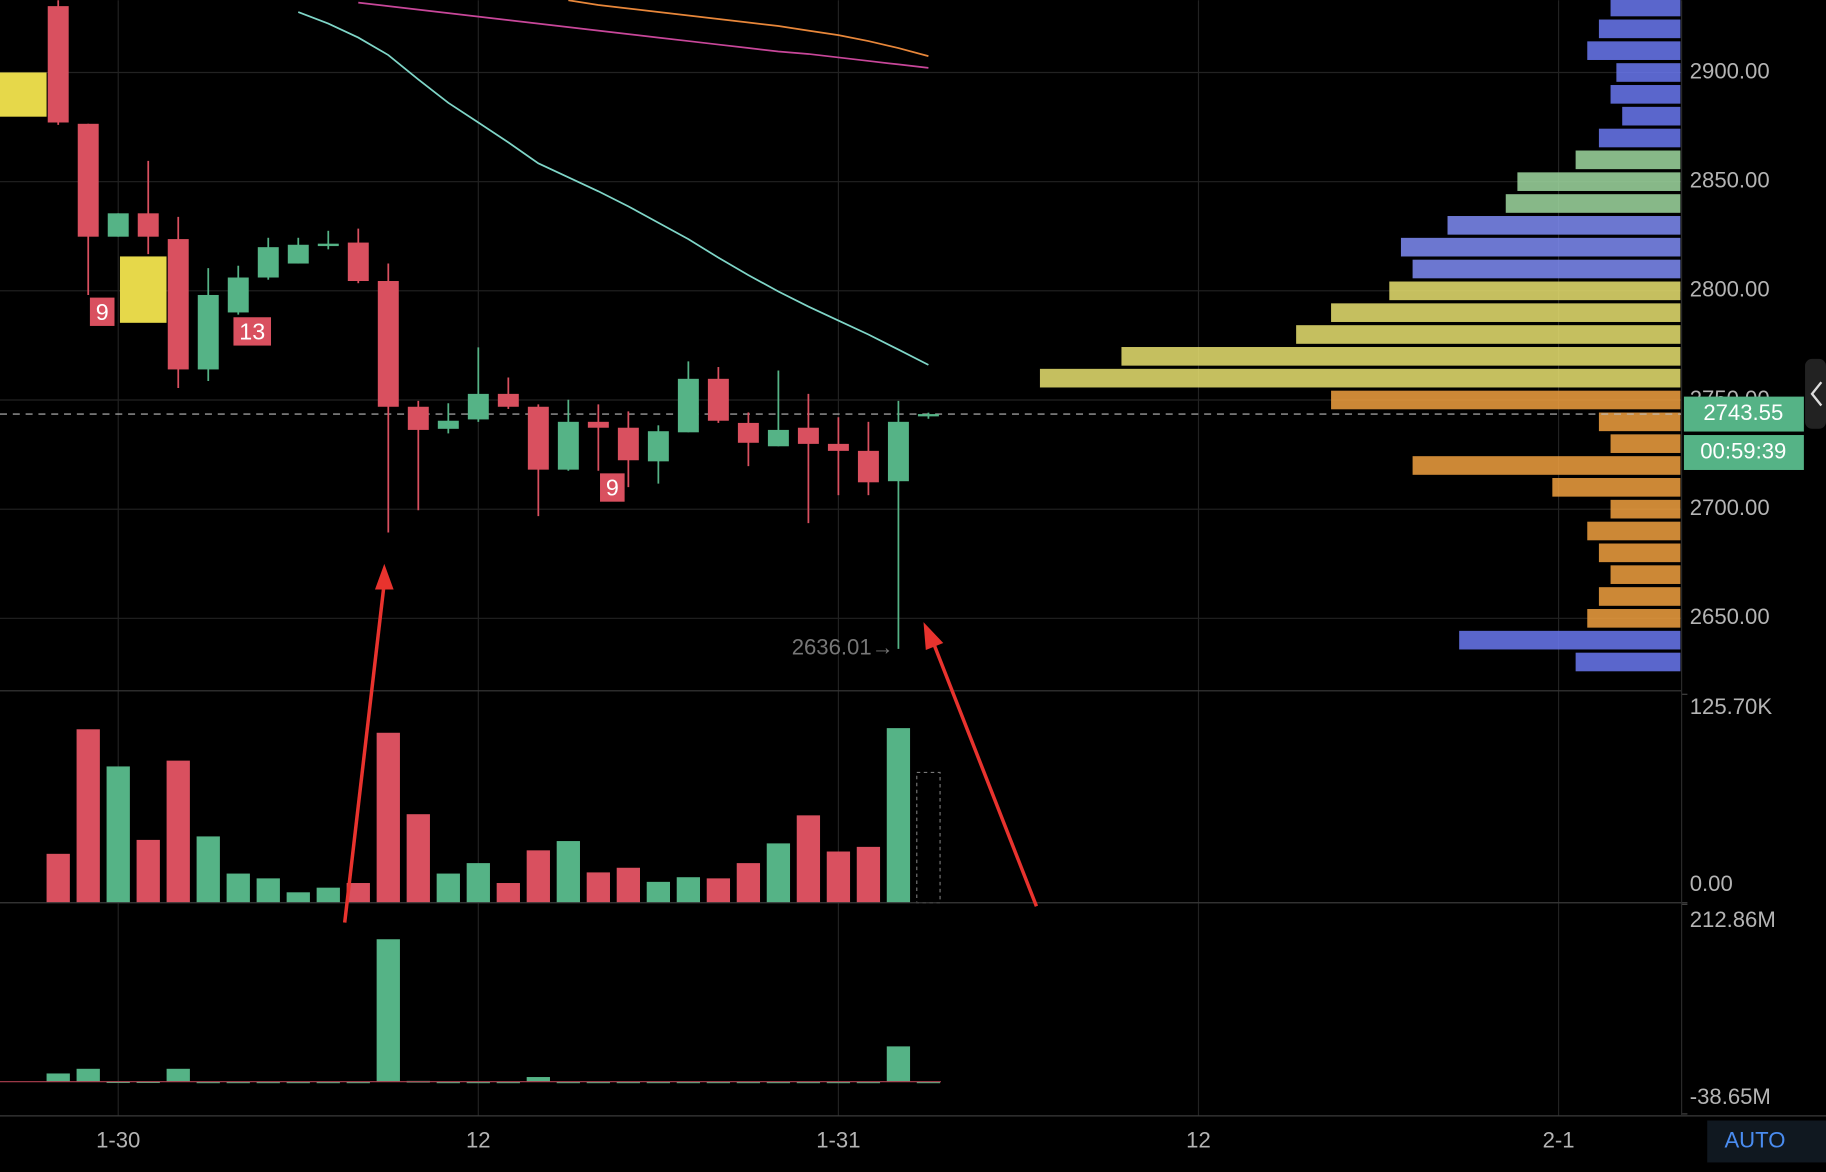 This screenshot has width=1826, height=1172. I want to click on x-tick-label: 1-30, so click(118, 1139).